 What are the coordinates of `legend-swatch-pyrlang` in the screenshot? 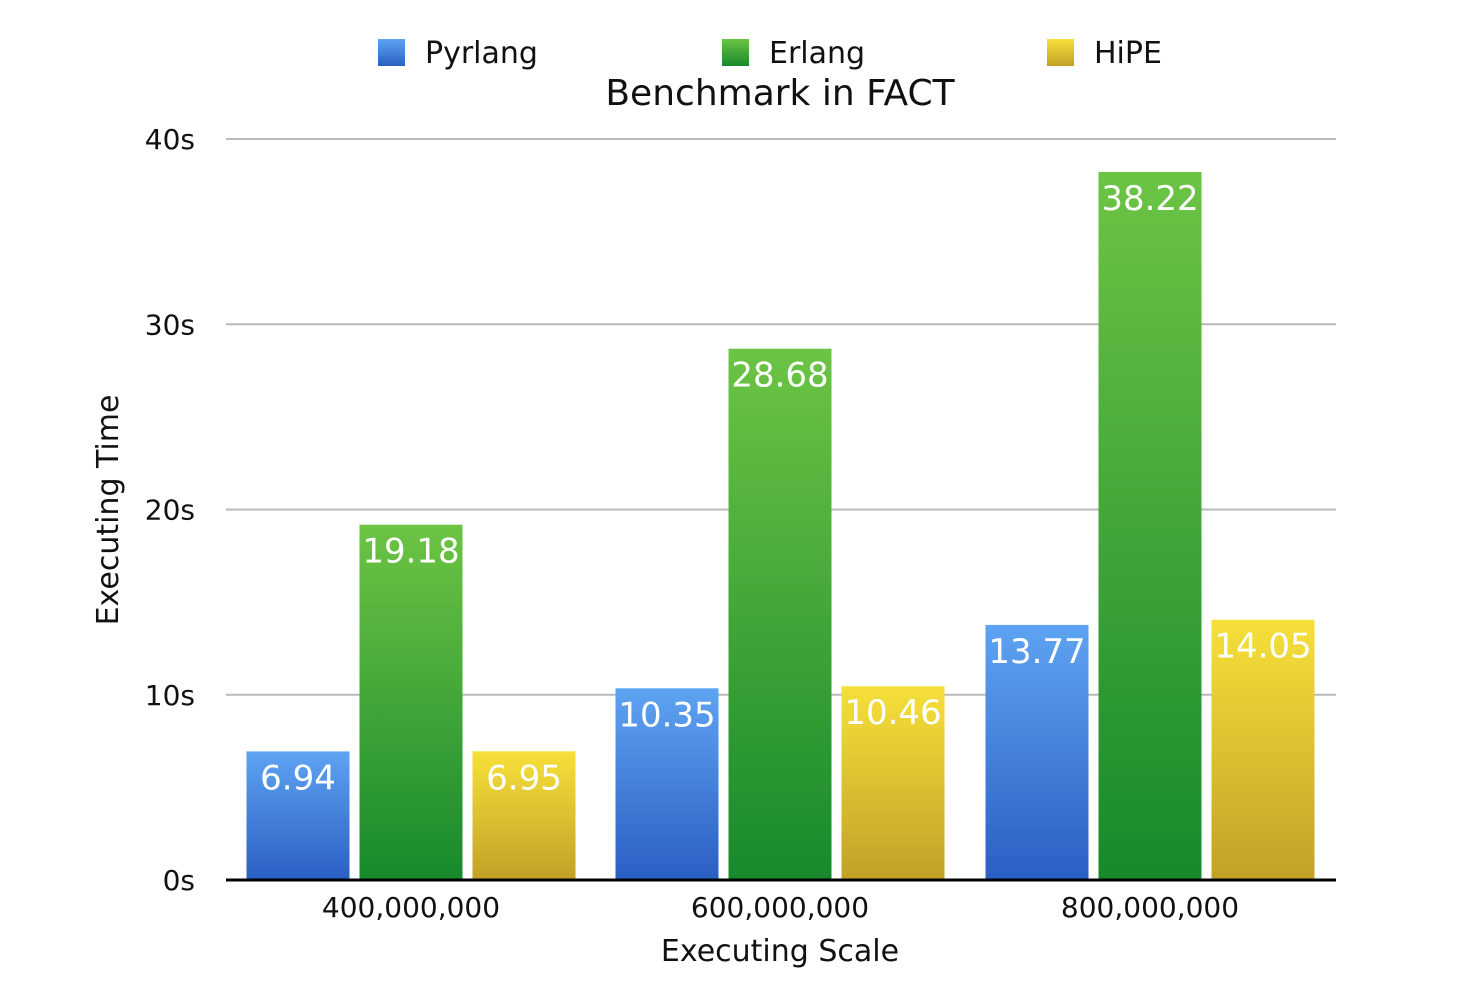 It's located at (391, 52).